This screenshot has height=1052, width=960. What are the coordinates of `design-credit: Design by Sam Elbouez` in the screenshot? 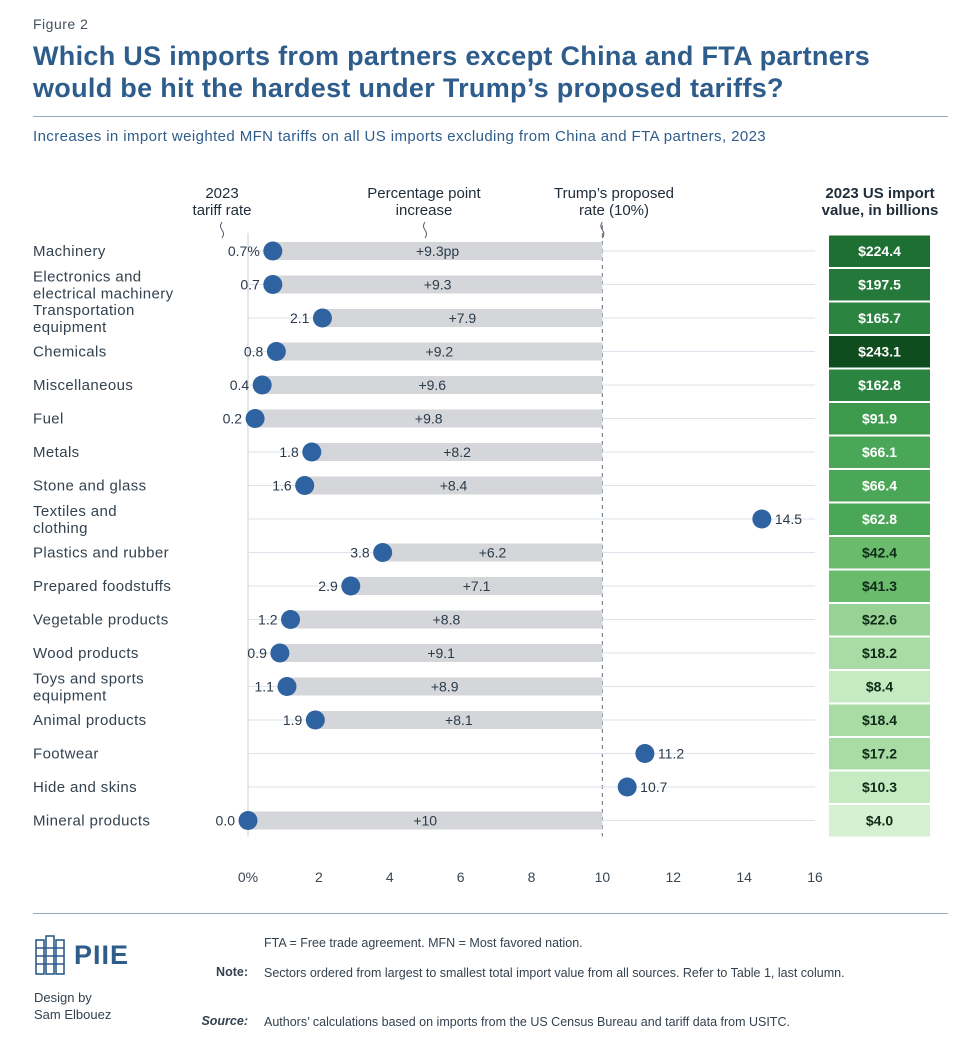 It's located at (72, 1006).